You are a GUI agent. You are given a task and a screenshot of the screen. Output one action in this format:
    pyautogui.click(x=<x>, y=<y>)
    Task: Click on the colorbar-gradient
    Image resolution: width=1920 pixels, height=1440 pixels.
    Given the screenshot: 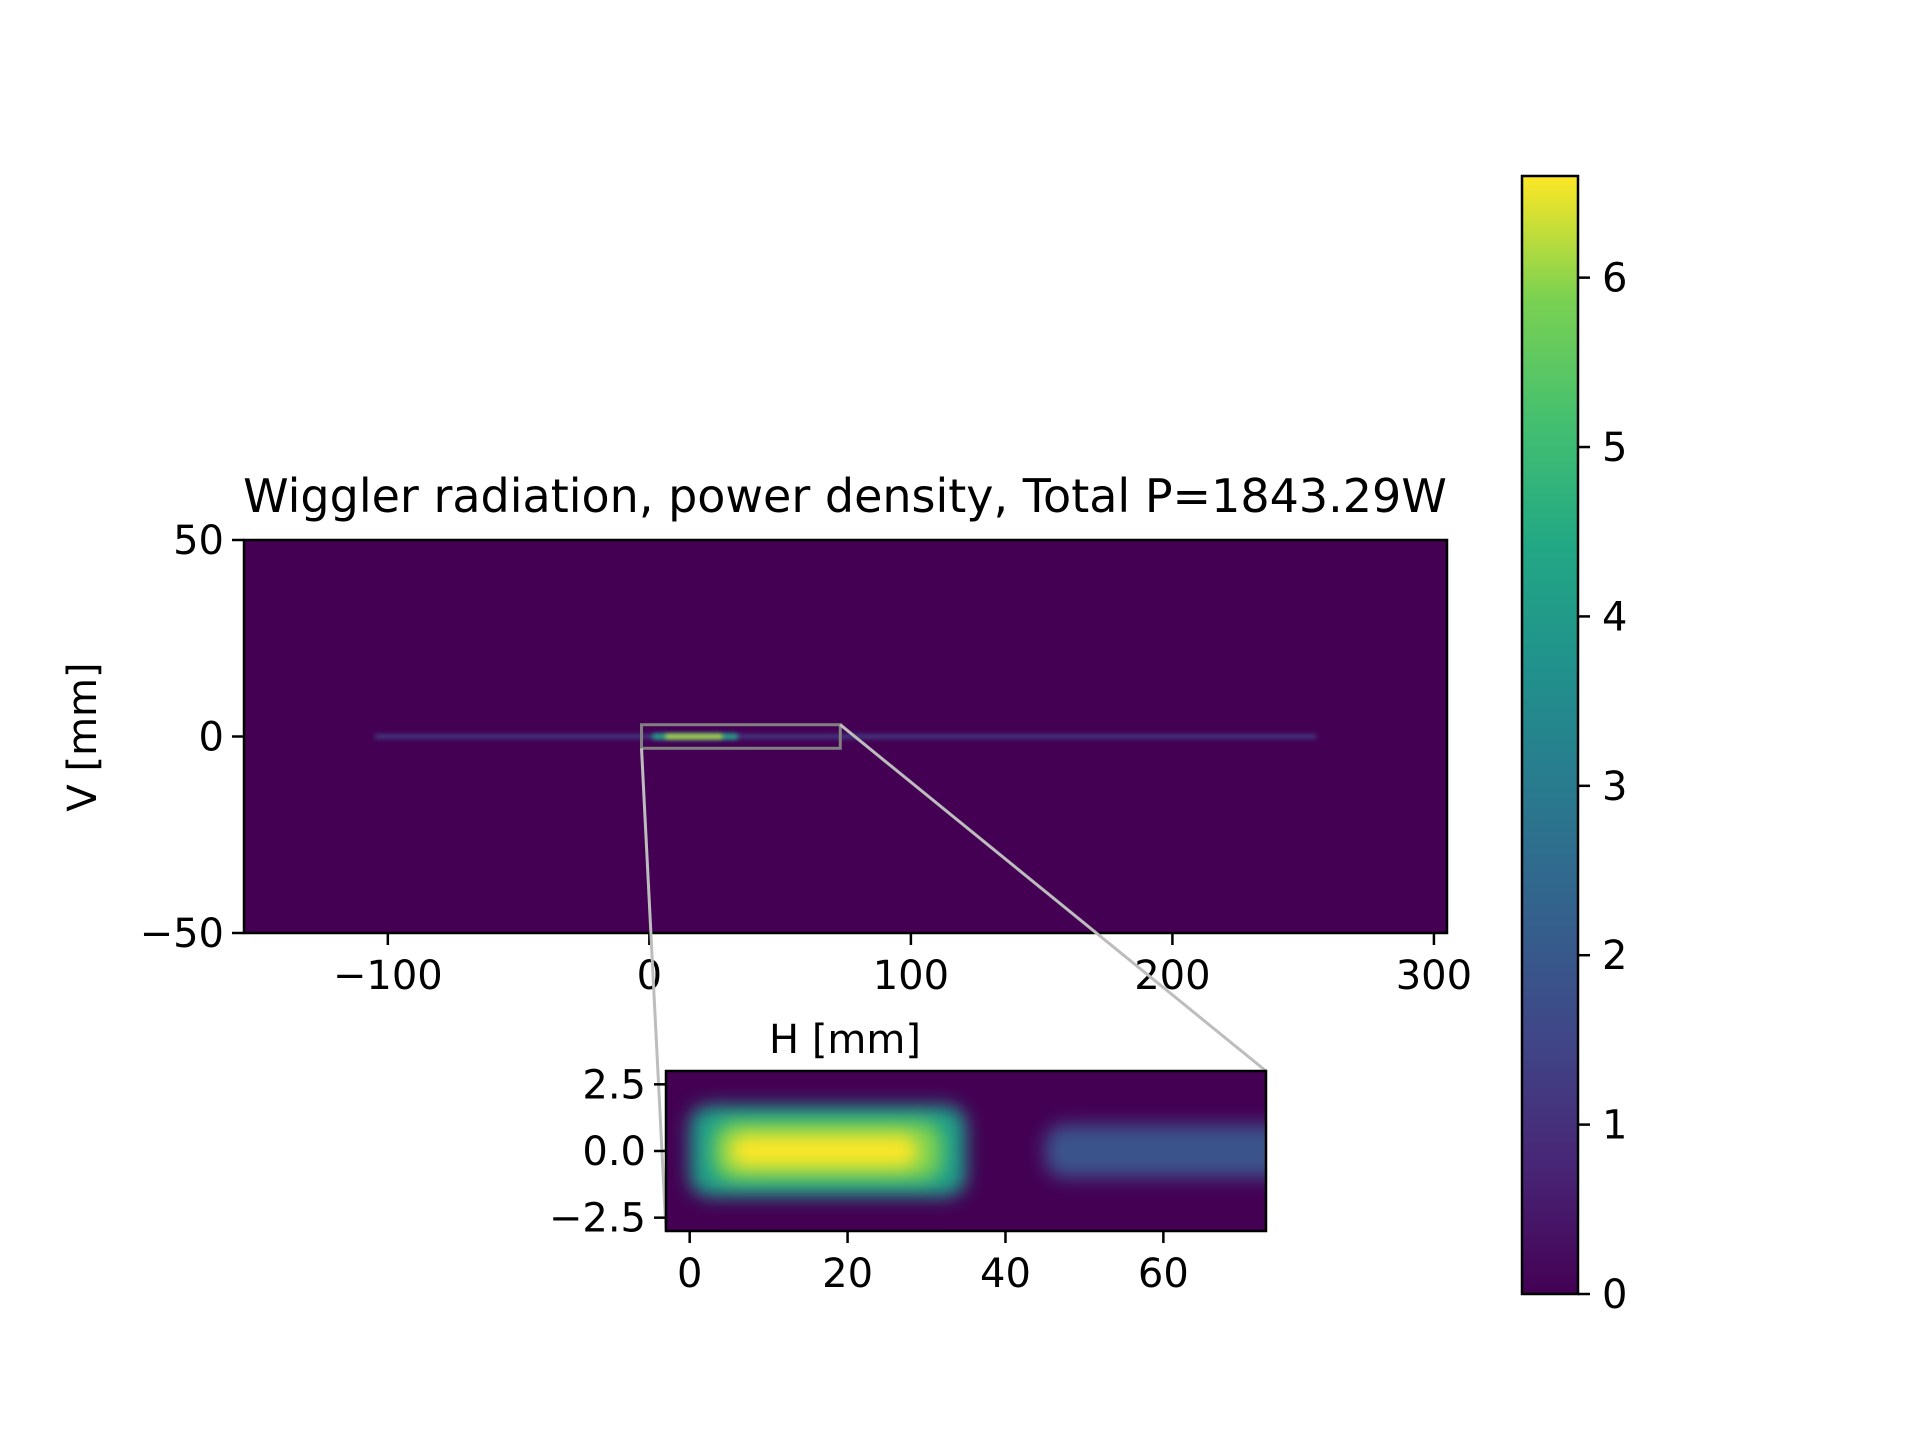 What is the action you would take?
    pyautogui.click(x=1550, y=735)
    